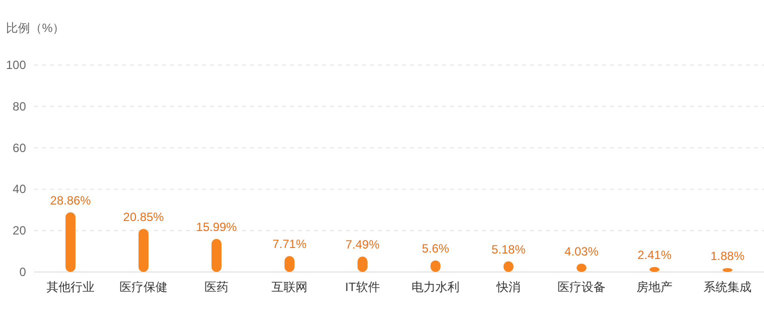 This screenshot has width=764, height=313. What do you see at coordinates (143, 217) in the screenshot?
I see `data-label: 20.85%` at bounding box center [143, 217].